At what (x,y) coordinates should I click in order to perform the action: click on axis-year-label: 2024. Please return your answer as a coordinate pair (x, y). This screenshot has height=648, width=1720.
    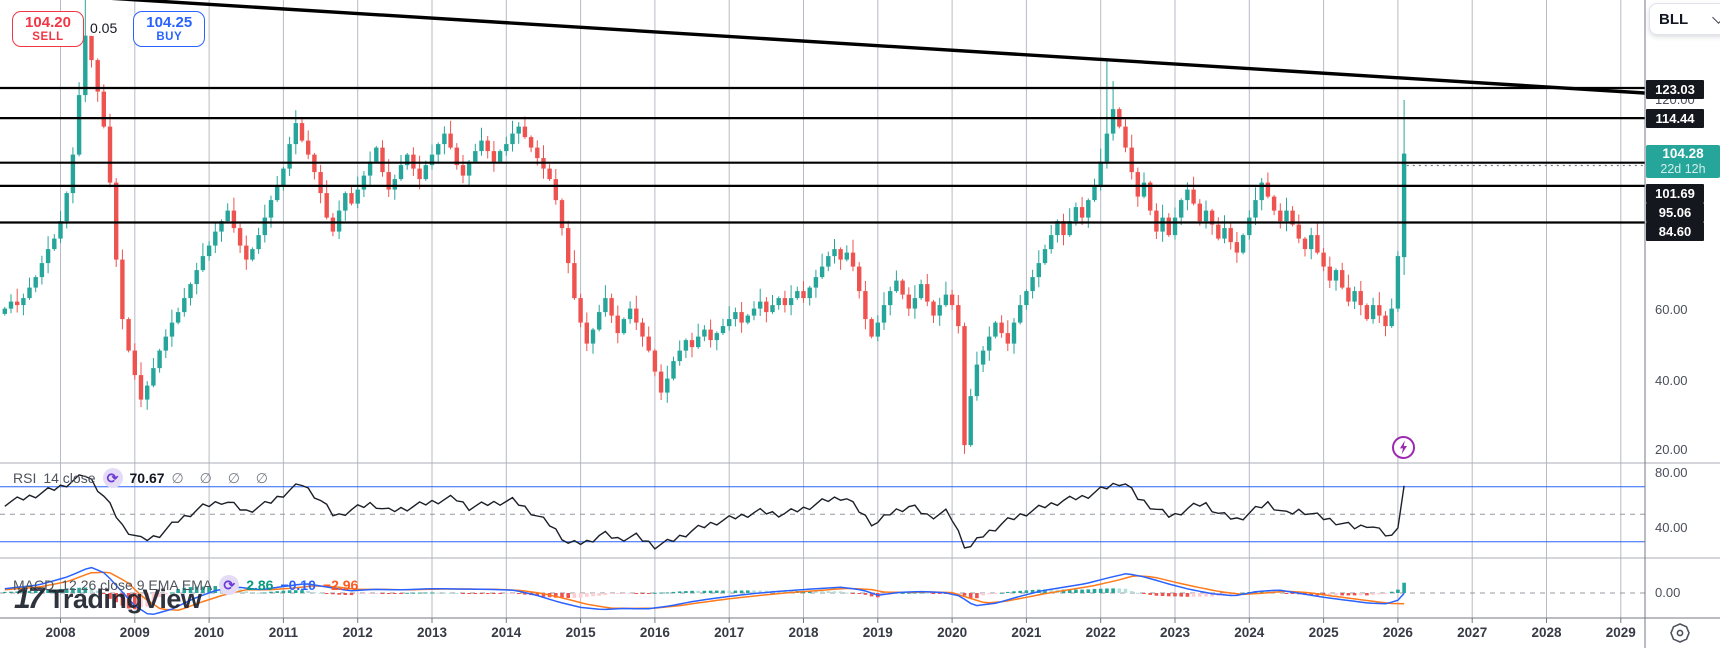
    Looking at the image, I should click on (1249, 632).